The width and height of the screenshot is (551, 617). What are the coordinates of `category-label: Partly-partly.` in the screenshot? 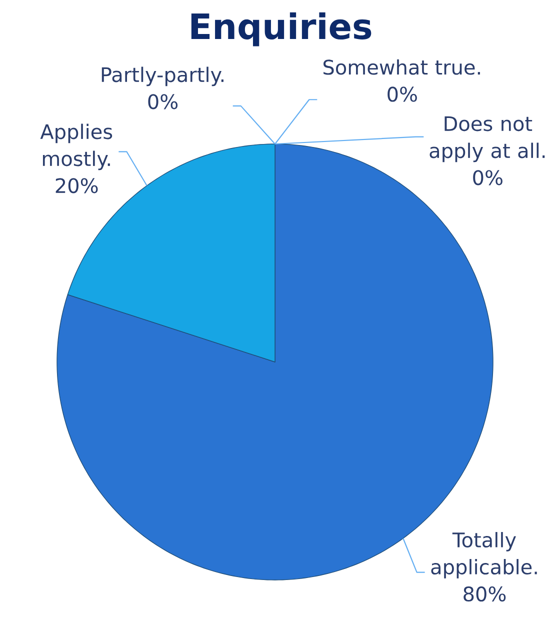 It's located at (163, 76).